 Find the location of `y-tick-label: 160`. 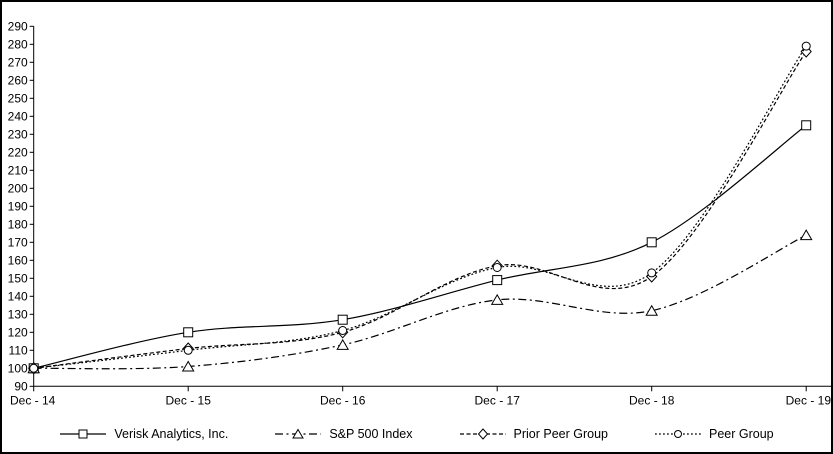

y-tick-label: 160 is located at coordinates (18, 260).